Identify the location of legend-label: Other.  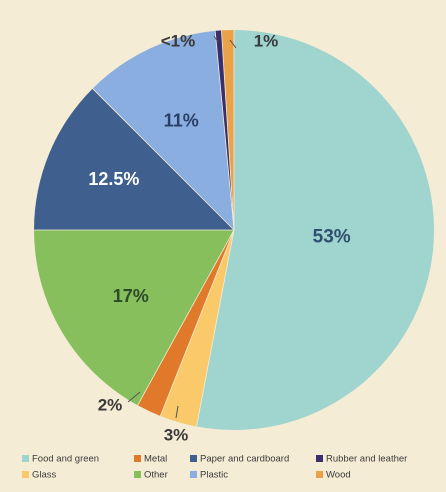
(156, 475).